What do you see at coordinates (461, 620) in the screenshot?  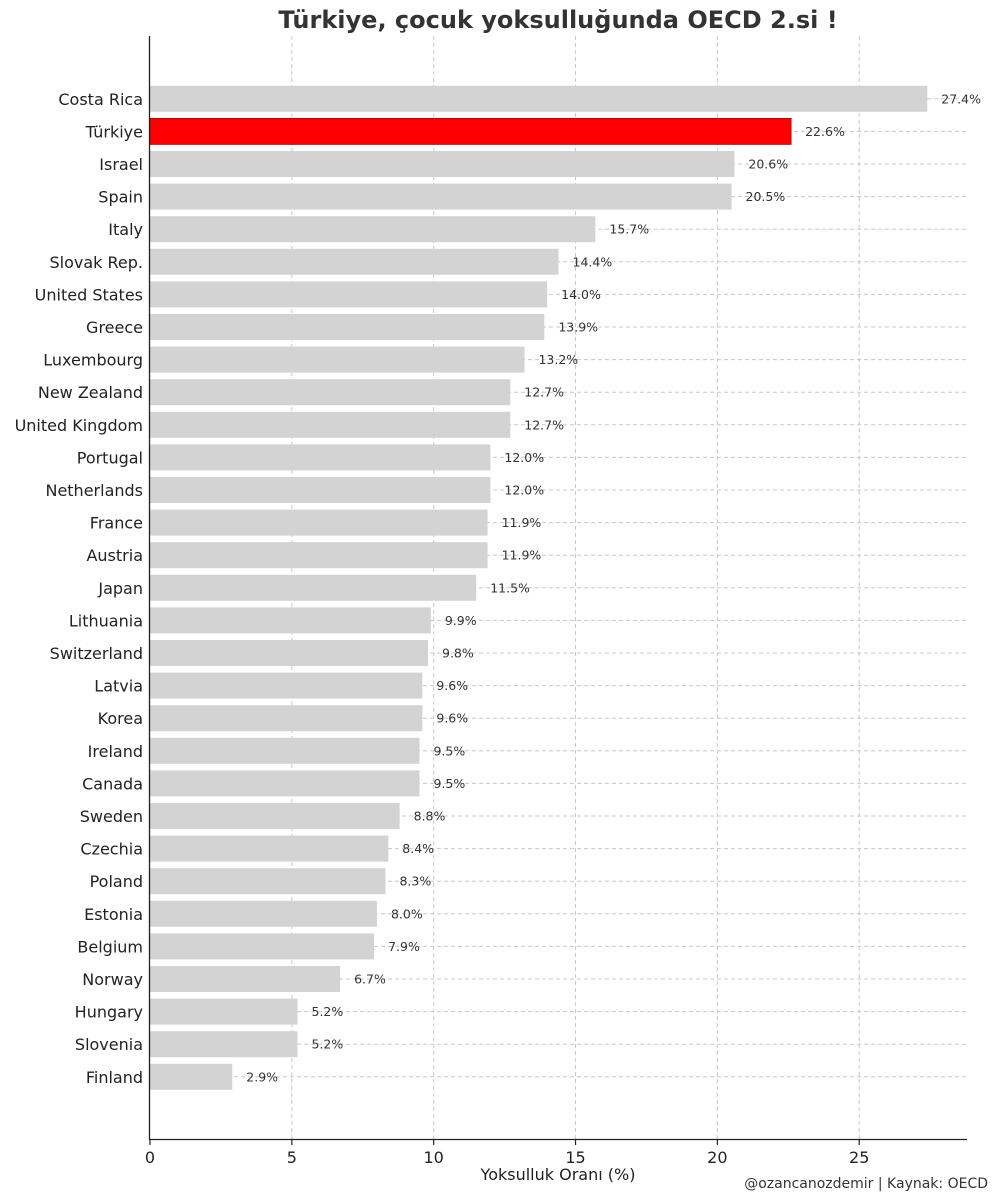 I see `value-label-16: 9.9%` at bounding box center [461, 620].